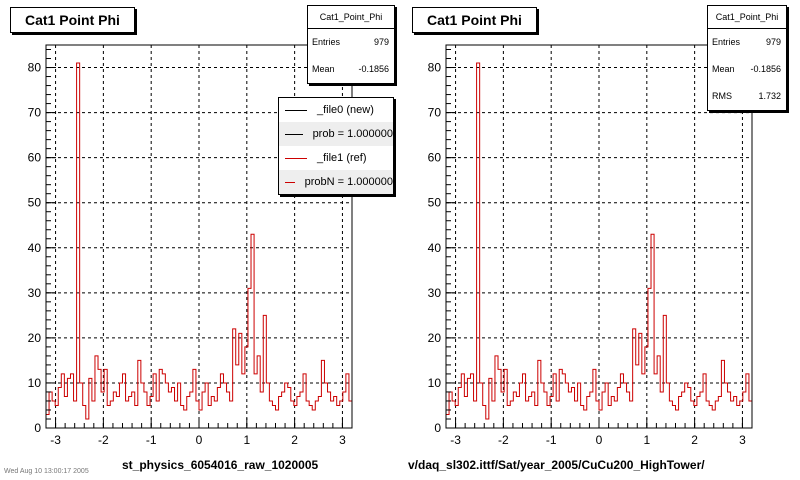 The width and height of the screenshot is (800, 480). I want to click on left-y-tick-label: 0, so click(37, 428).